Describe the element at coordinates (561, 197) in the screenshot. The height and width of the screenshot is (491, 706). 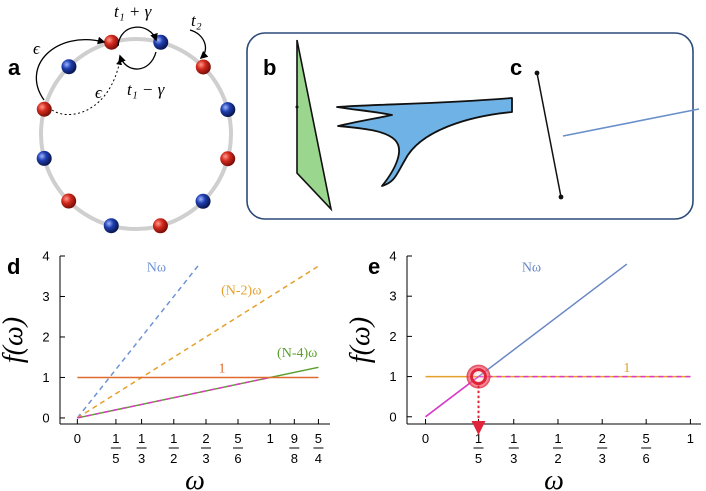
I see `segment-end-bottom` at that location.